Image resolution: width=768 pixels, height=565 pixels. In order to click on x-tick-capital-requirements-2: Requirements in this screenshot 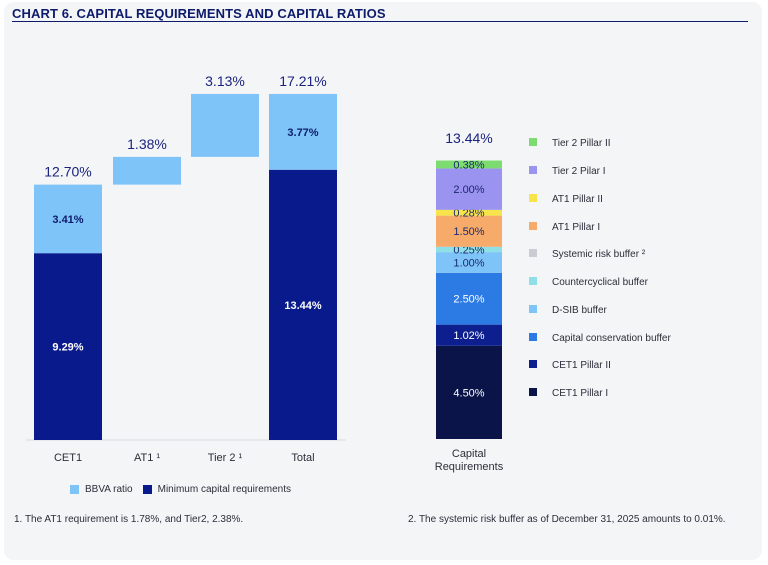, I will do `click(469, 467)`.